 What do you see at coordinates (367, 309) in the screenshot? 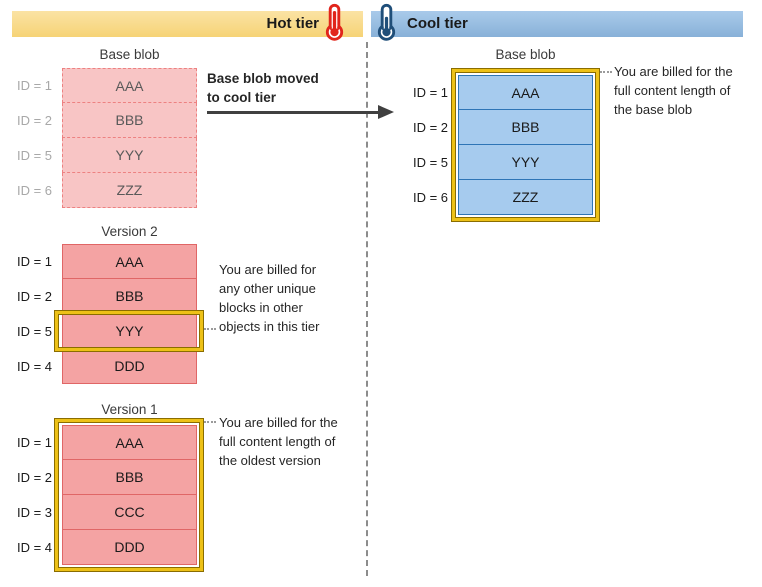
I see `tier-separator-dashed-line` at bounding box center [367, 309].